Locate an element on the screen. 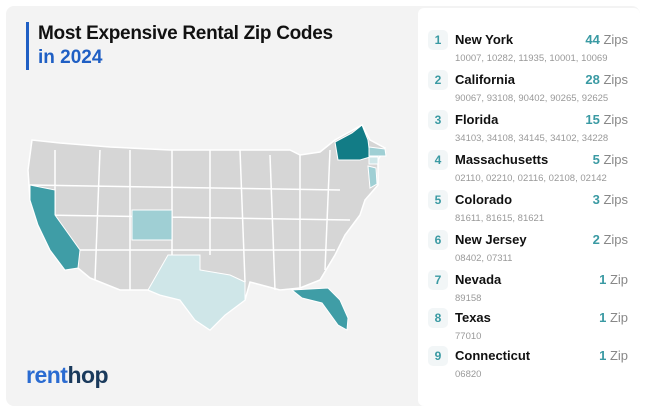 Image resolution: width=645 pixels, height=411 pixels. rank-badge: 8 is located at coordinates (438, 318).